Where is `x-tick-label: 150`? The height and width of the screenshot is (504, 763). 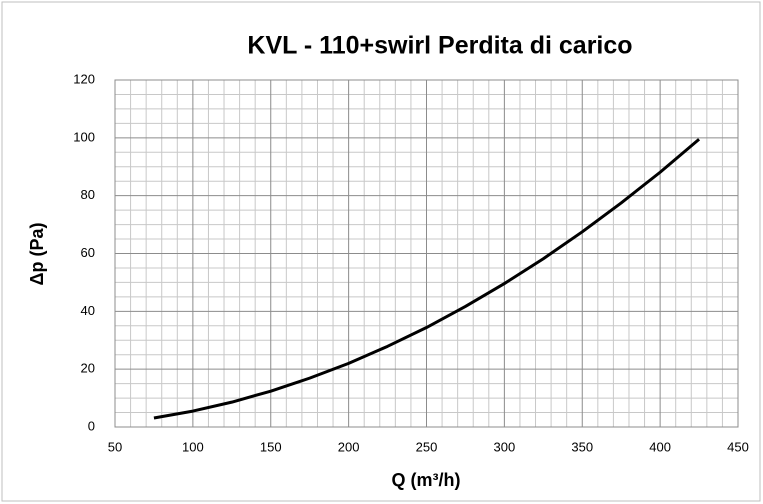 x-tick-label: 150 is located at coordinates (271, 446).